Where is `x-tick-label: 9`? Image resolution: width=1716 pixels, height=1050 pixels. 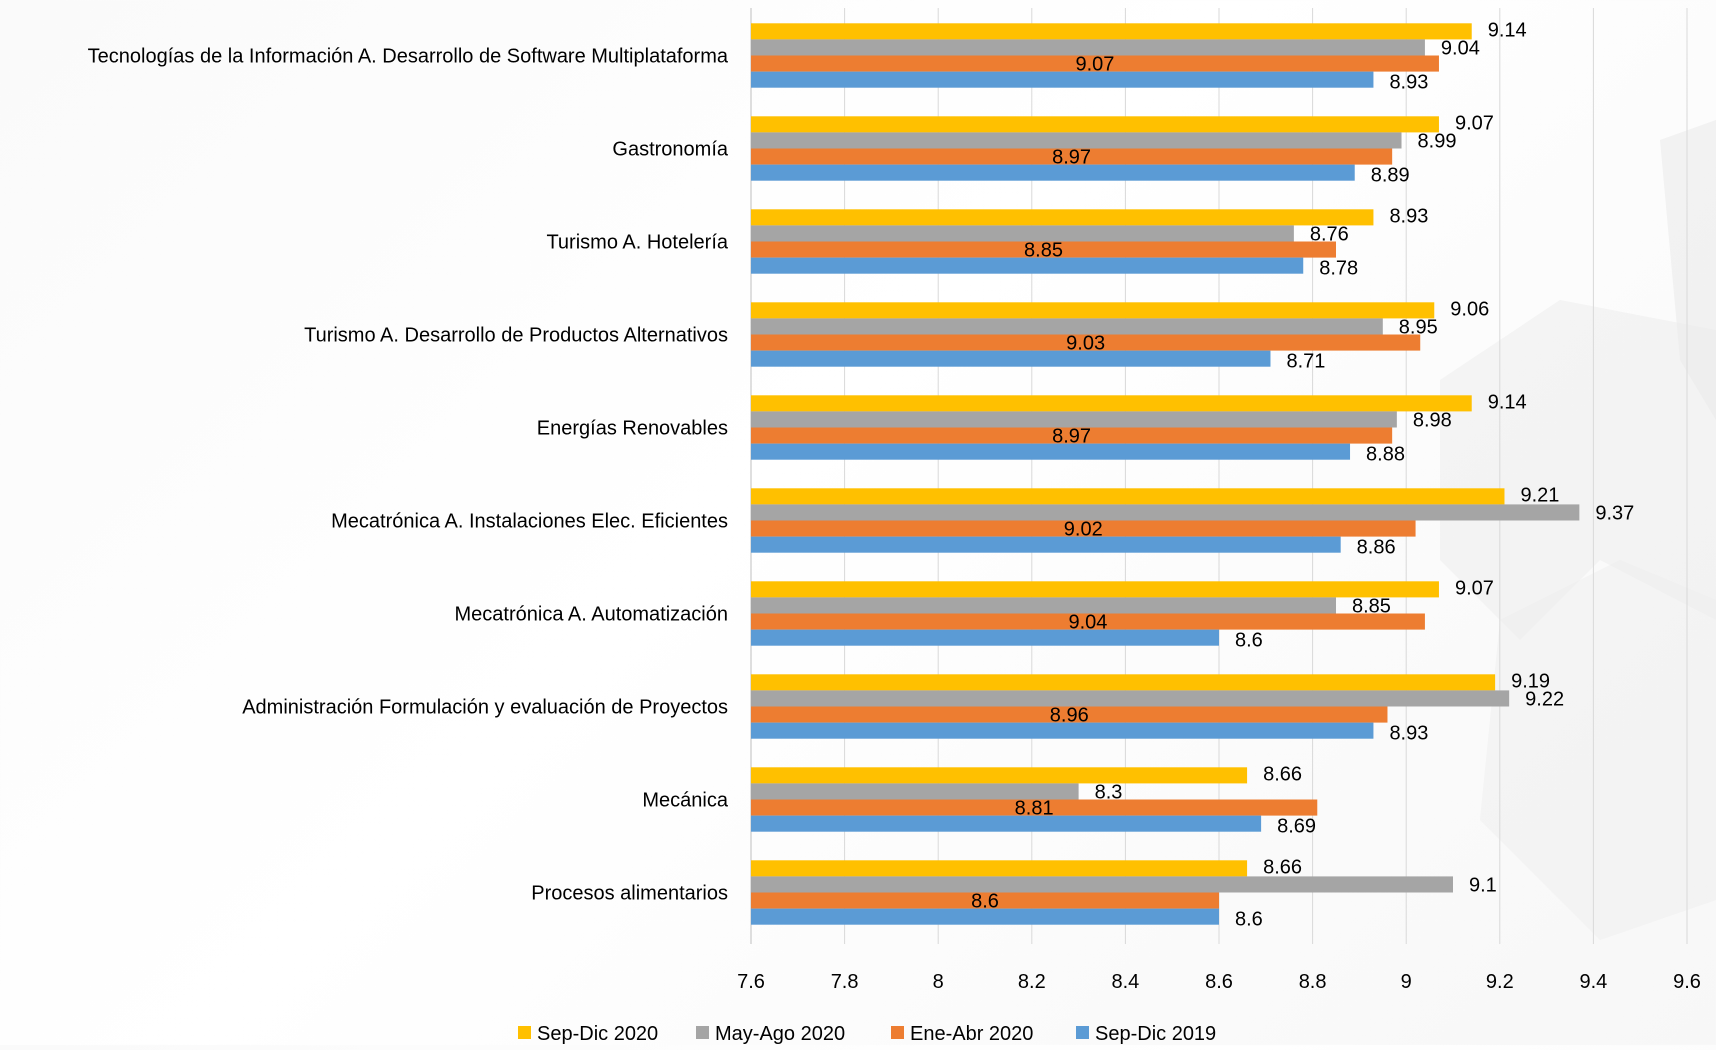 x-tick-label: 9 is located at coordinates (1406, 982).